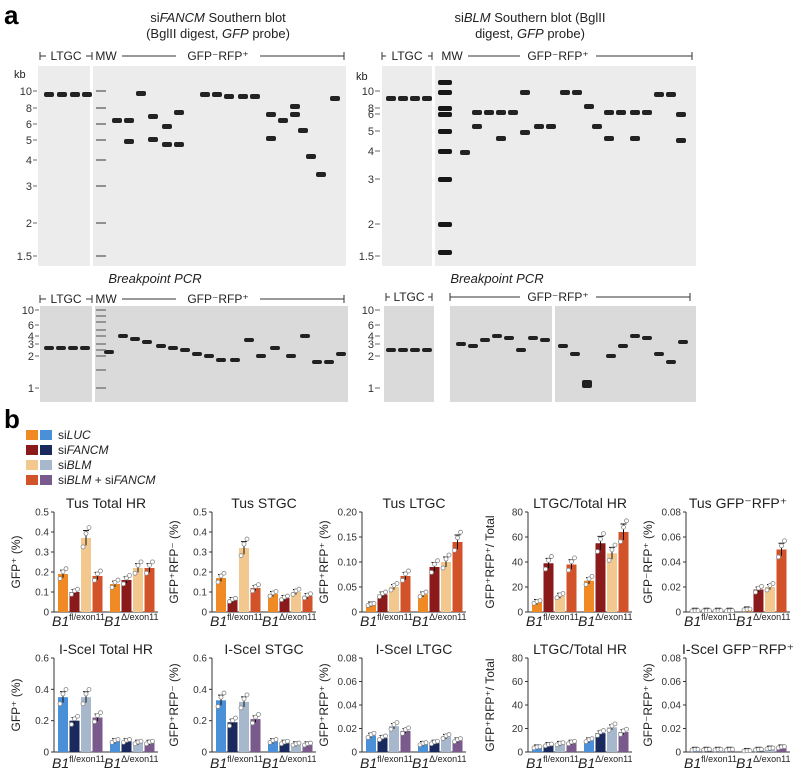 The width and height of the screenshot is (800, 774). Describe the element at coordinates (29, 161) in the screenshot. I see `blot1-marker-4: 4` at that location.